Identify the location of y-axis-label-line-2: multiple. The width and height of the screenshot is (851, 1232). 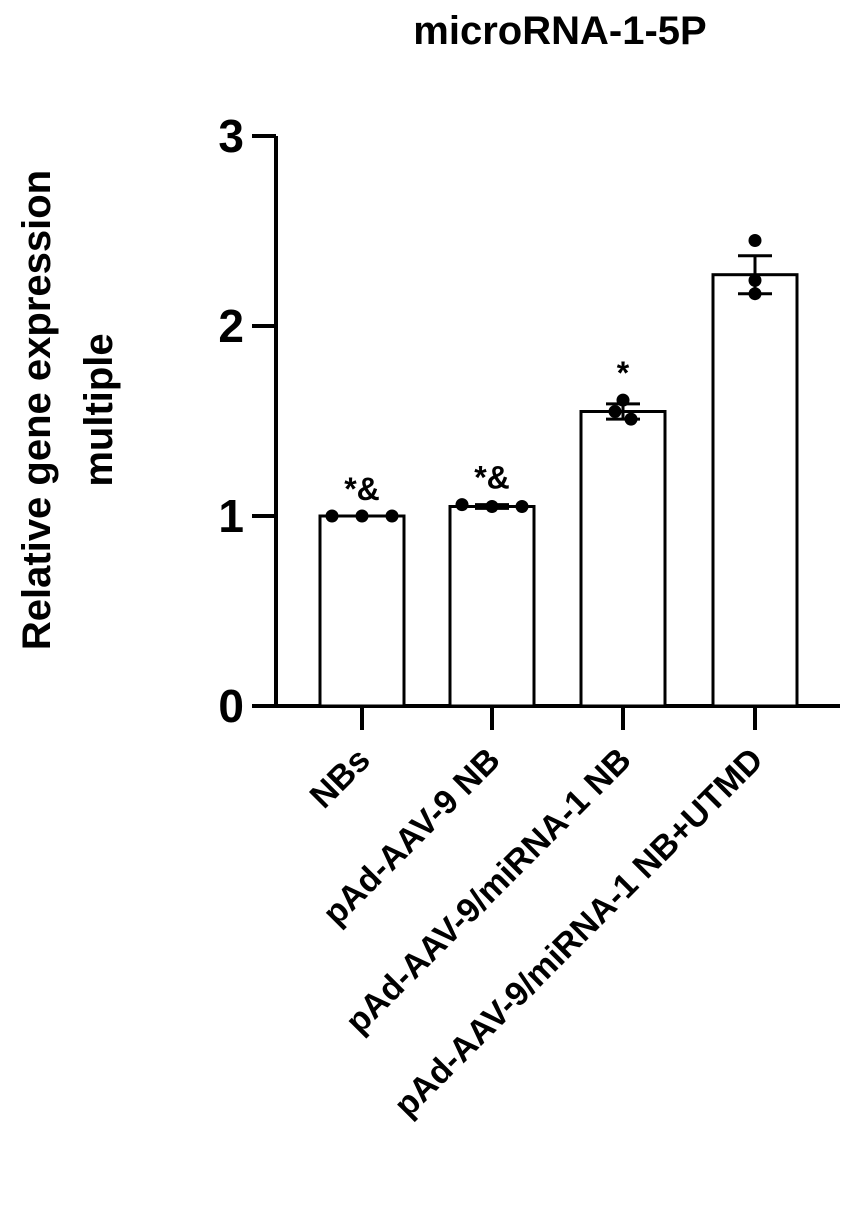
(99, 409).